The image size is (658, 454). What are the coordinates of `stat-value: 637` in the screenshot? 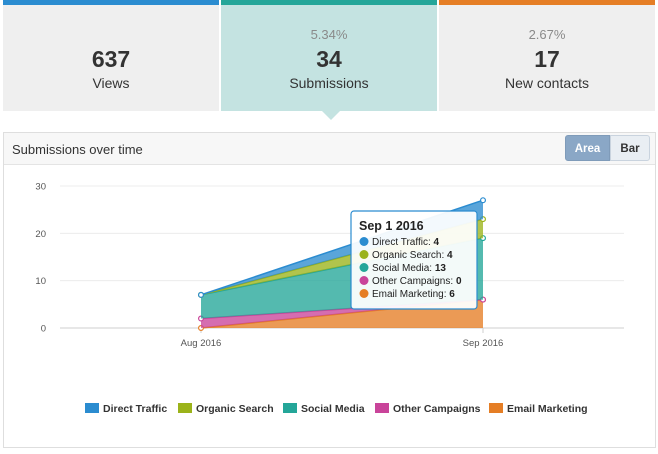 It's located at (111, 59).